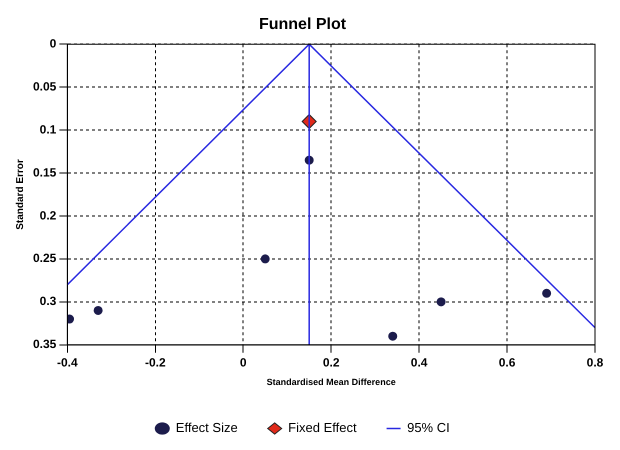 Image resolution: width=620 pixels, height=450 pixels. What do you see at coordinates (419, 362) in the screenshot?
I see `x-tick-label: 0.4` at bounding box center [419, 362].